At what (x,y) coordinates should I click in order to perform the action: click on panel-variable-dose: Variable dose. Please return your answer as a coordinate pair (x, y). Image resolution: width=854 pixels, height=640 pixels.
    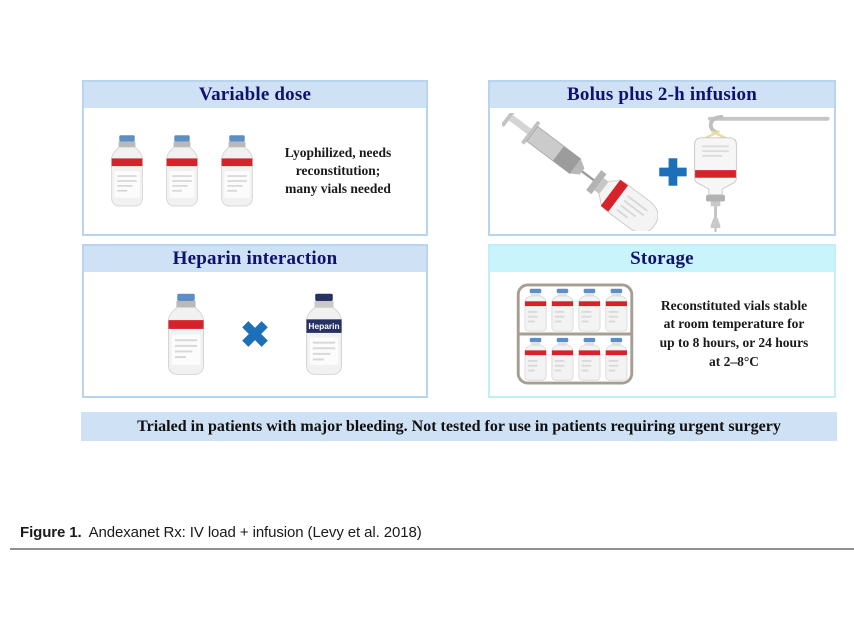
    Looking at the image, I should click on (255, 158).